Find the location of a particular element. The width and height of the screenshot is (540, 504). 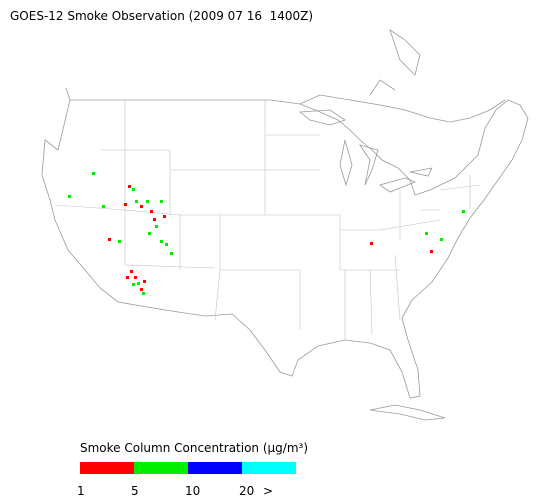

legend-label: 10 is located at coordinates (192, 491).